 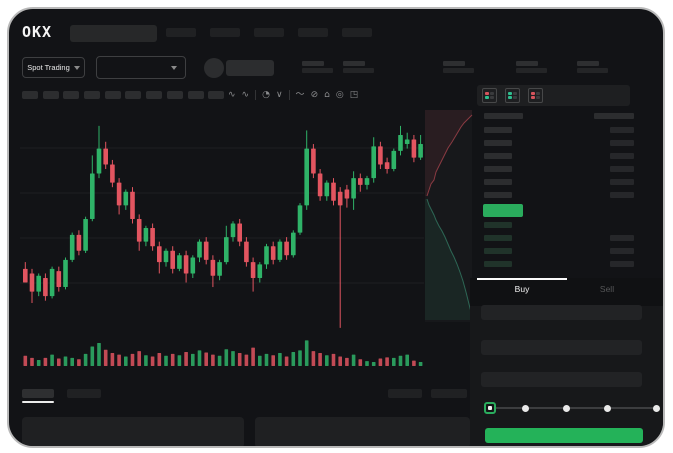 I want to click on line-style-icon: ～, so click(x=300, y=95).